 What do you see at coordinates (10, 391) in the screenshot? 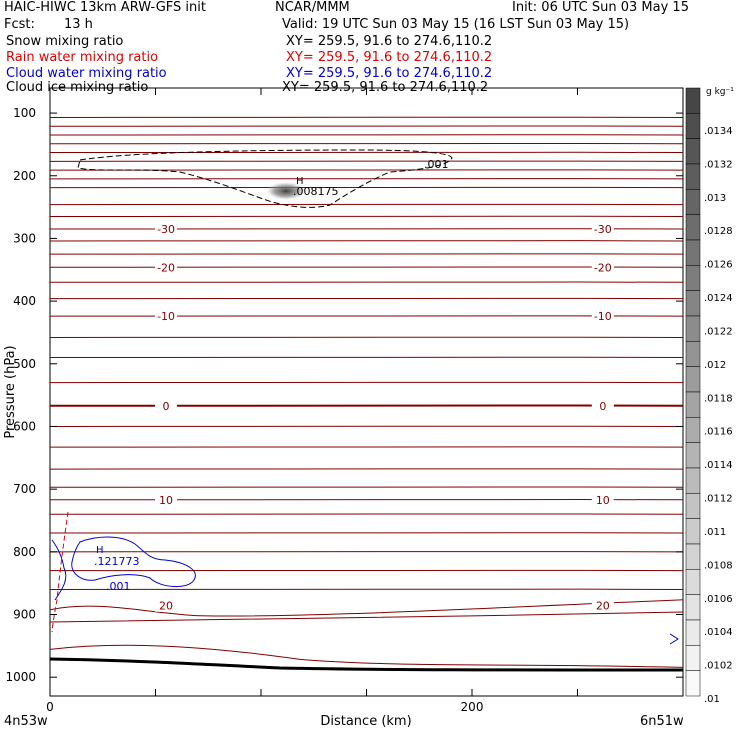
I see `y-axis-title: Pressure (hPa)` at bounding box center [10, 391].